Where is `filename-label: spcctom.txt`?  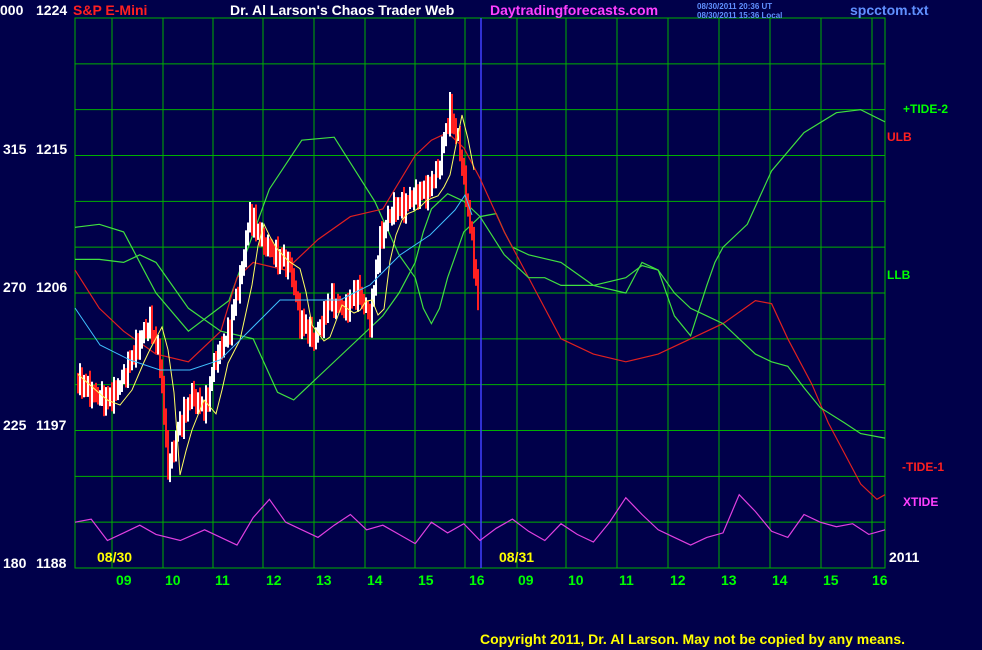 filename-label: spcctom.txt is located at coordinates (889, 10).